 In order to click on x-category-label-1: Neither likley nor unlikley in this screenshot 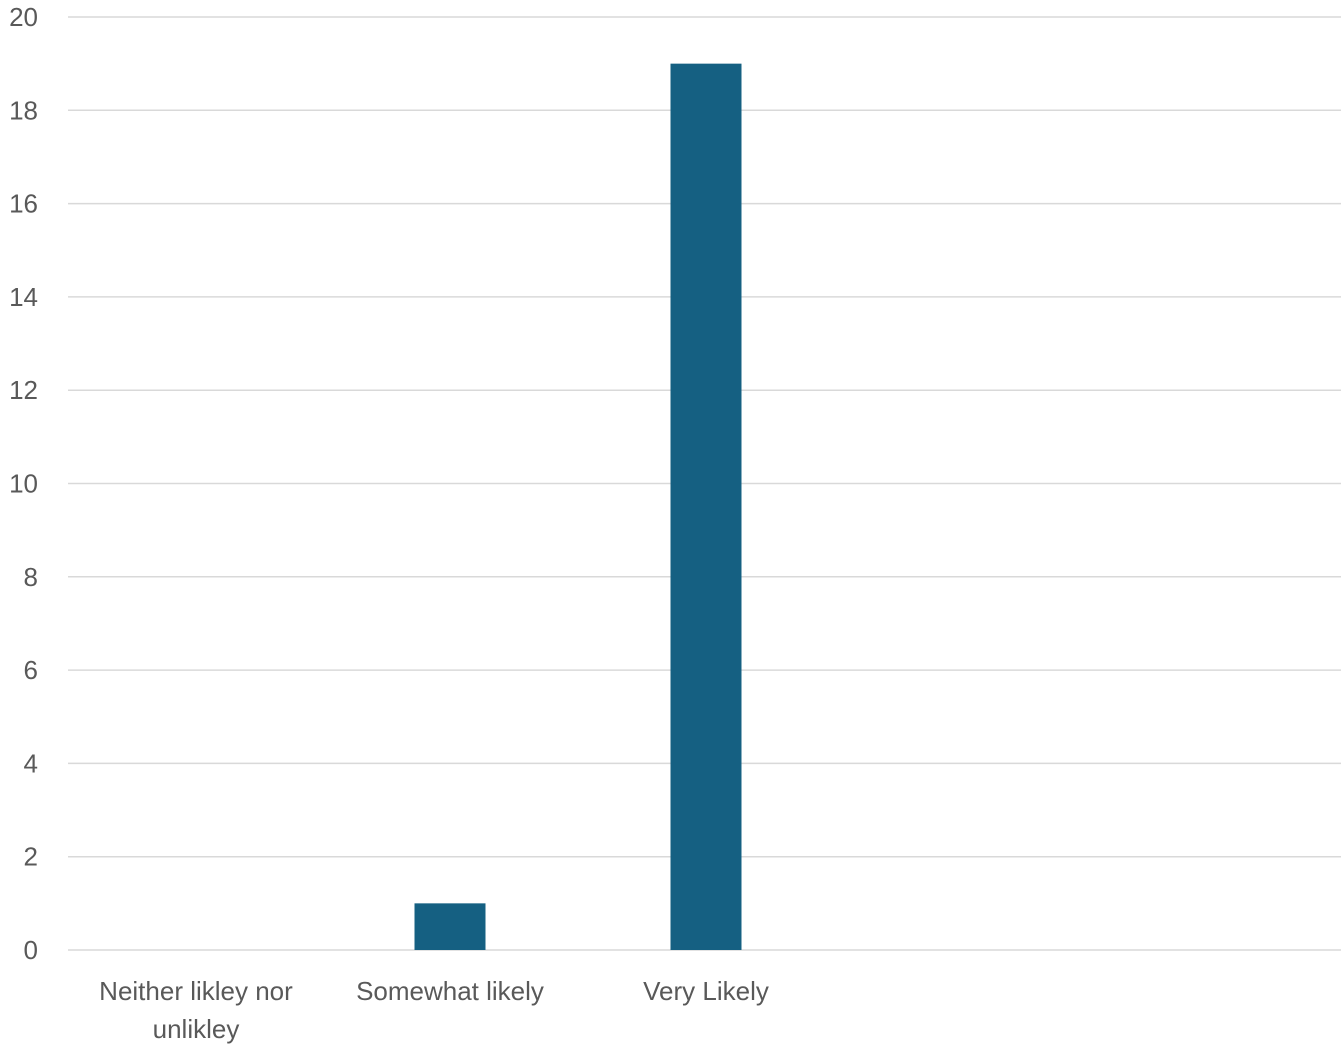, I will do `click(196, 1010)`.